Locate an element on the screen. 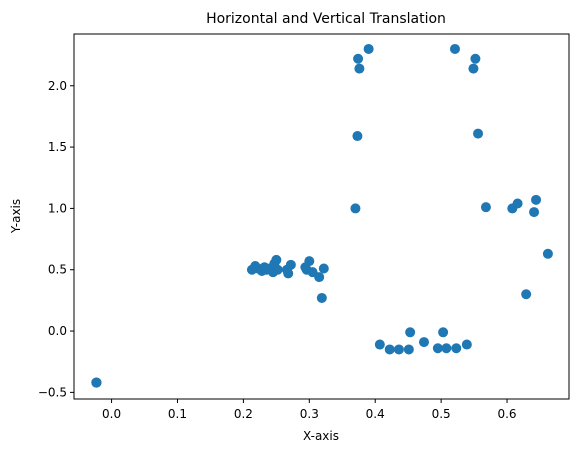 This screenshot has height=453, width=579. y-tick-label: 1.5 is located at coordinates (57, 147).